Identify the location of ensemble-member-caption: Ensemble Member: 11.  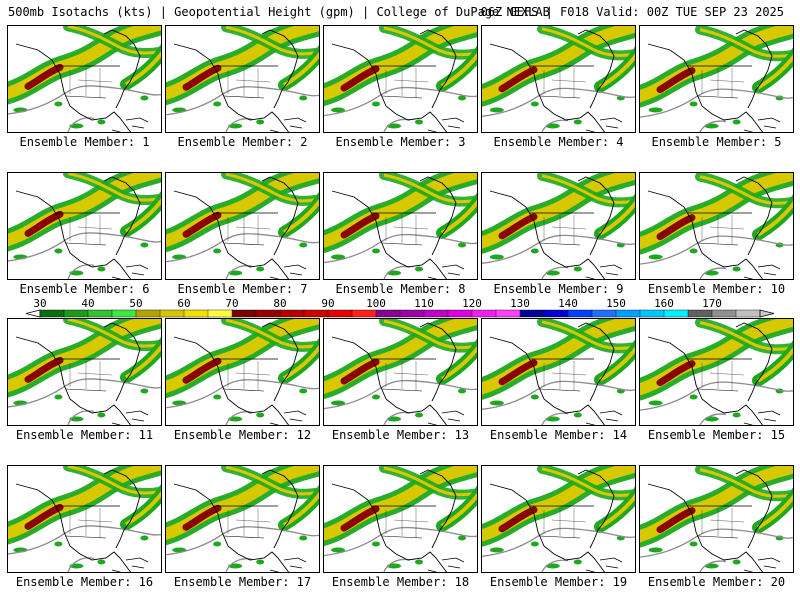
(84, 435).